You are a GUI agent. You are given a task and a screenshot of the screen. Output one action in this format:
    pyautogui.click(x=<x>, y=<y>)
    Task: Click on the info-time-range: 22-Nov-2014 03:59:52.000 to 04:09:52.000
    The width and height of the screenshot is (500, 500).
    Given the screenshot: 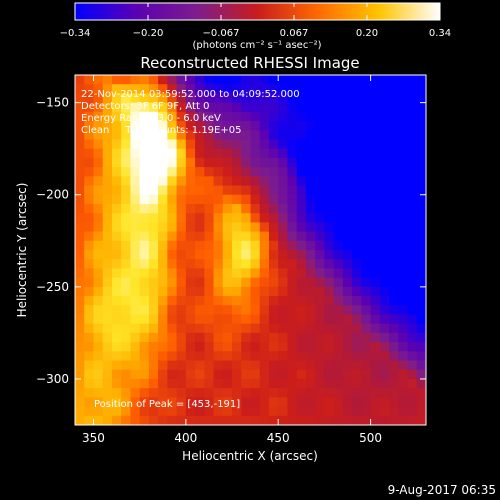 What is the action you would take?
    pyautogui.click(x=190, y=94)
    